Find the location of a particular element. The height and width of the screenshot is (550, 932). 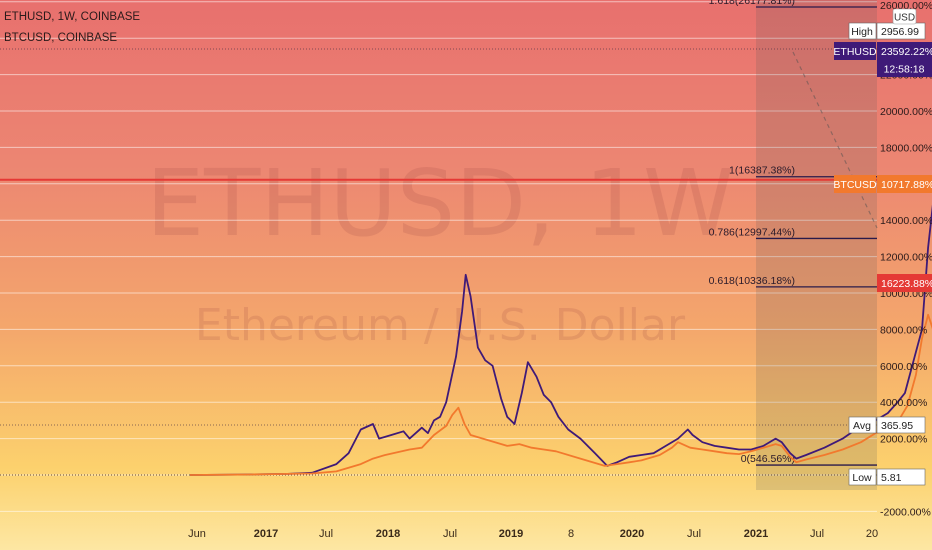

fib-level-label: 0(546.56%) is located at coordinates (768, 459).